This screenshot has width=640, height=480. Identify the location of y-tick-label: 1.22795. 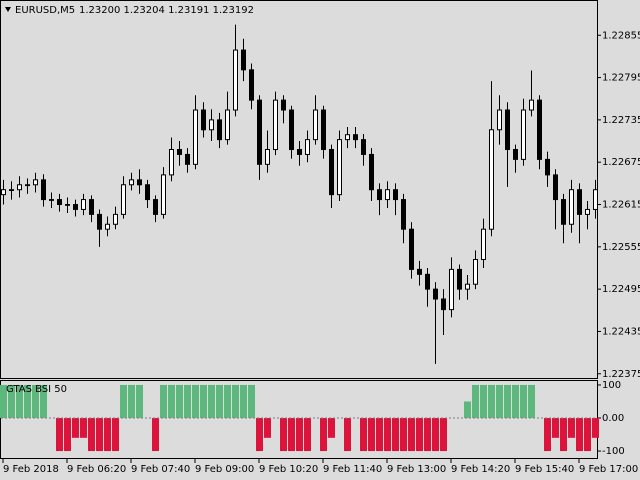
(621, 78).